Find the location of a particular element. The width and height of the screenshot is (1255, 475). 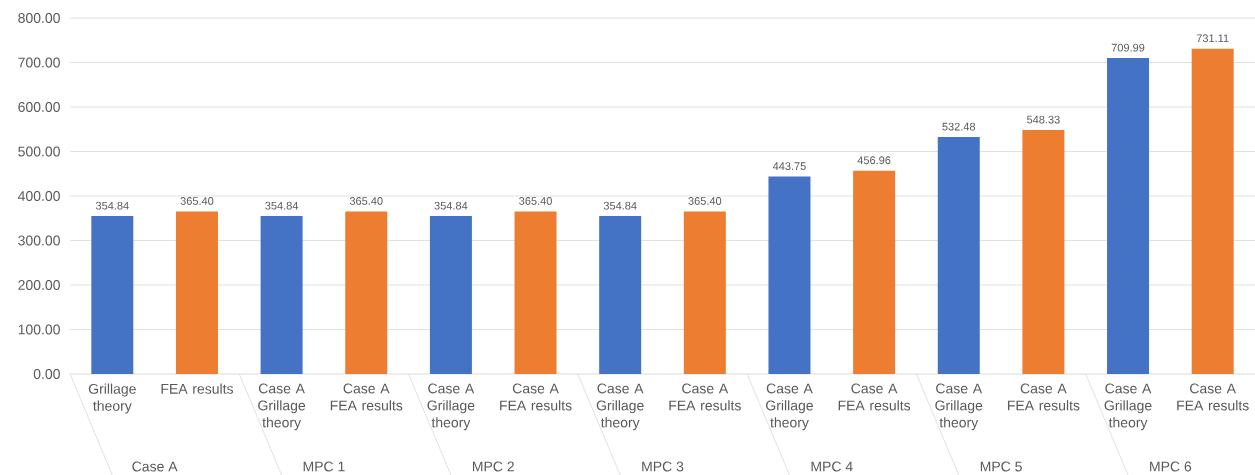

y-tick-label: 400.00 is located at coordinates (38, 196).